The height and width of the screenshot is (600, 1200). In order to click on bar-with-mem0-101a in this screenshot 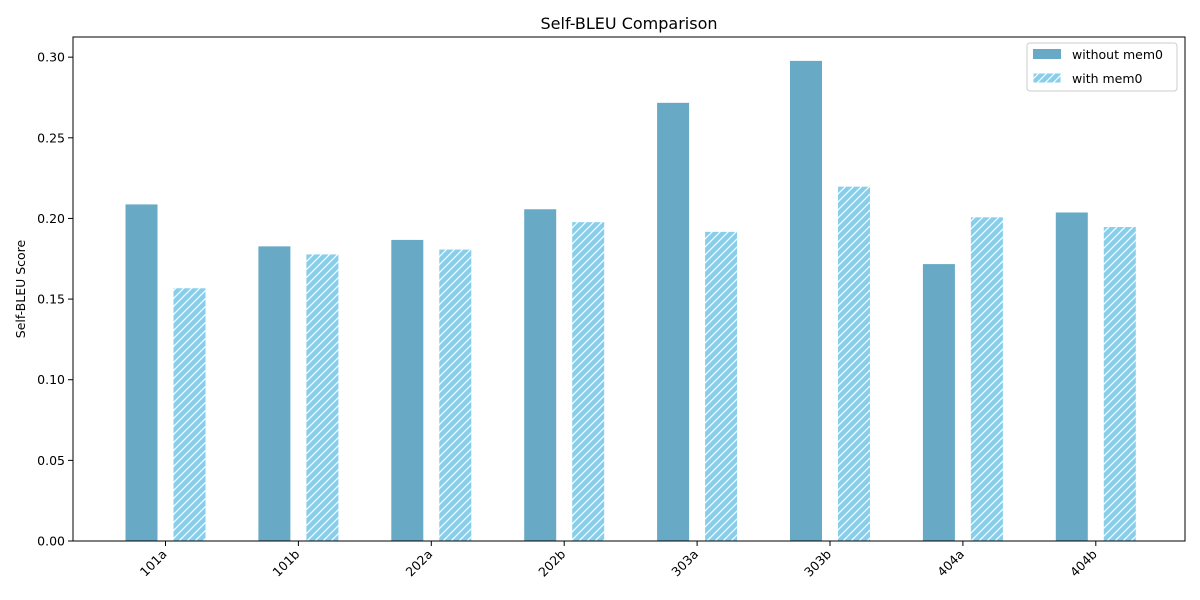, I will do `click(189, 414)`.